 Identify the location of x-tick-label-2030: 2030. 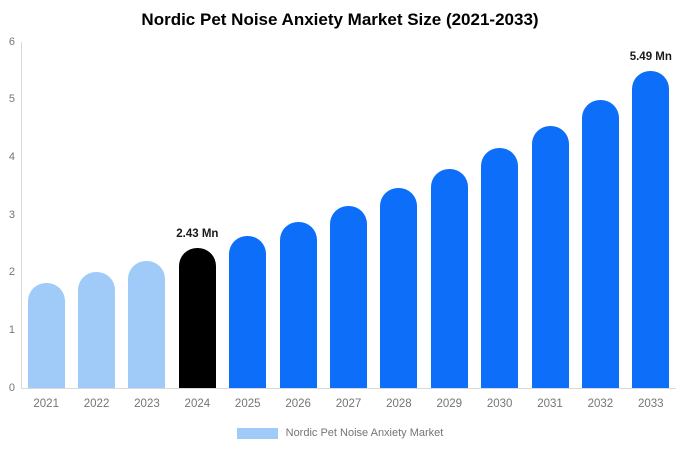
(499, 404).